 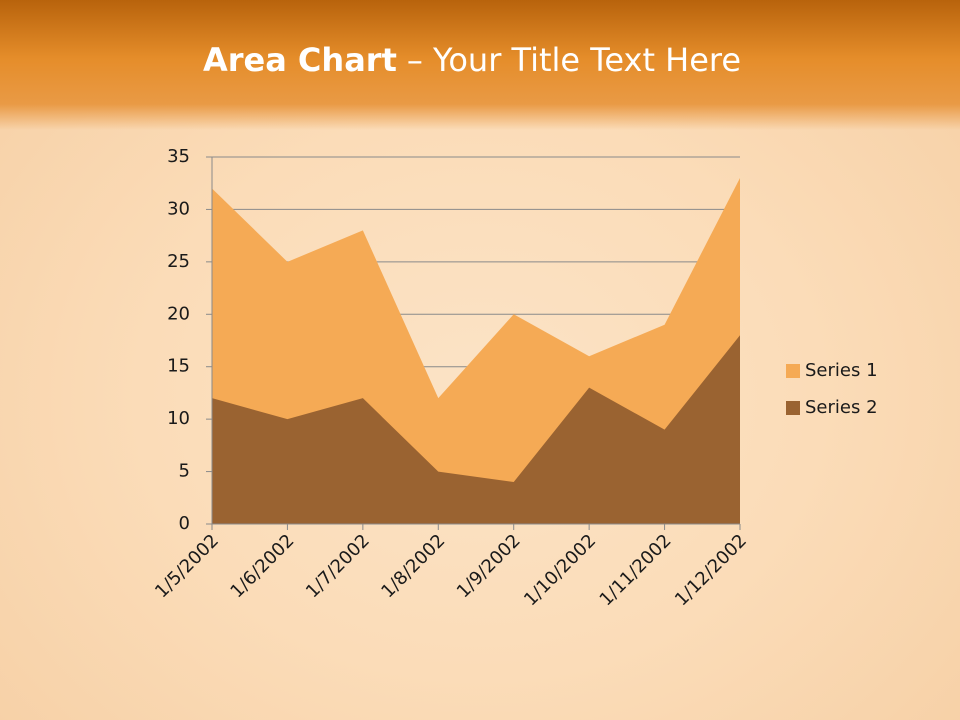 I want to click on x-tick-label: 1/11/2002, so click(x=636, y=570).